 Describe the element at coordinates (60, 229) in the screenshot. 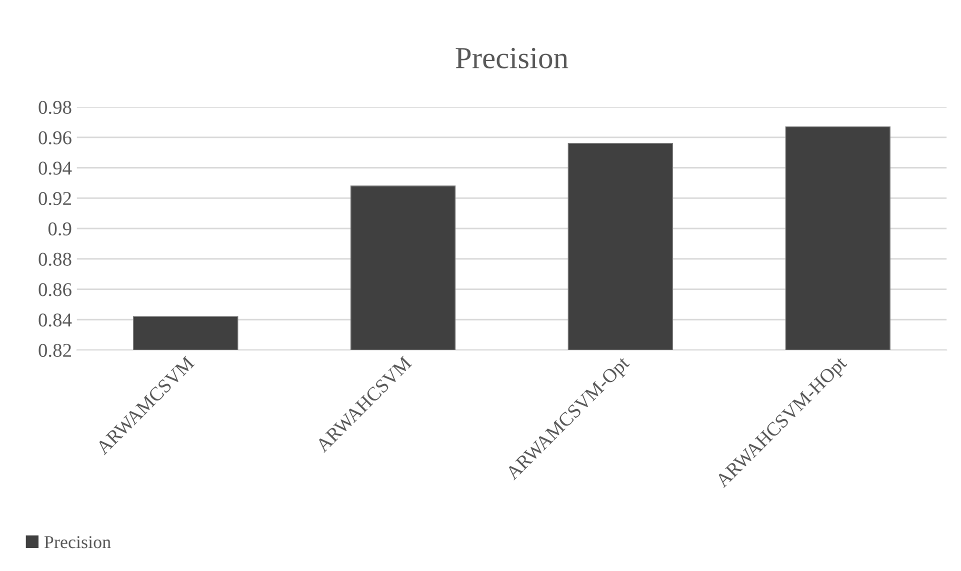

I see `y-tick-label: 0.9` at that location.